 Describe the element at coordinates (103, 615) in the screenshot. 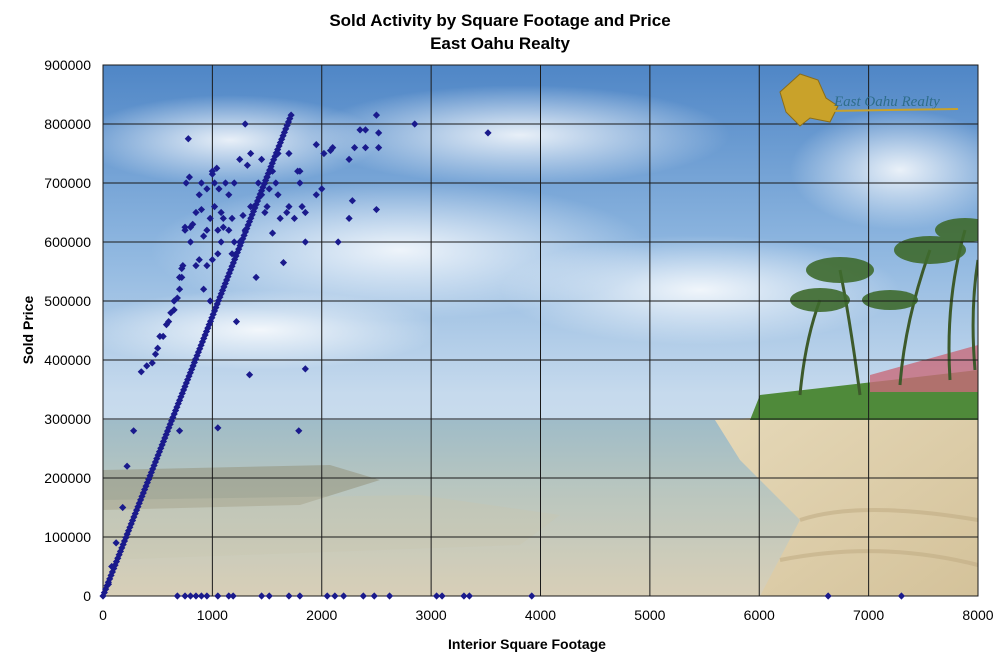

I see `x-tick-label: 0` at that location.